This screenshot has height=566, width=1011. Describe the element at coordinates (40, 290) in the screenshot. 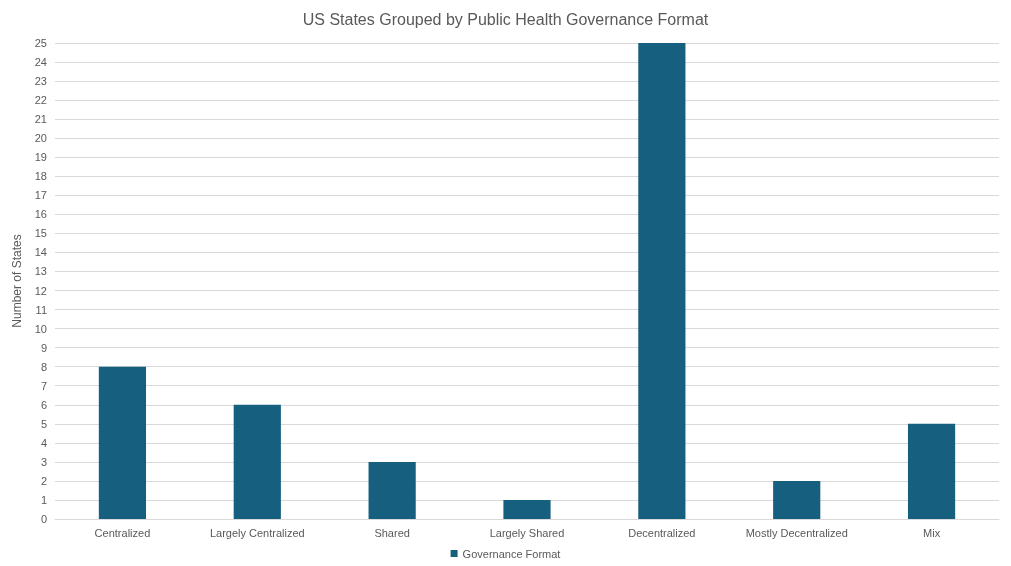

I see `y-tick-label: 12` at that location.